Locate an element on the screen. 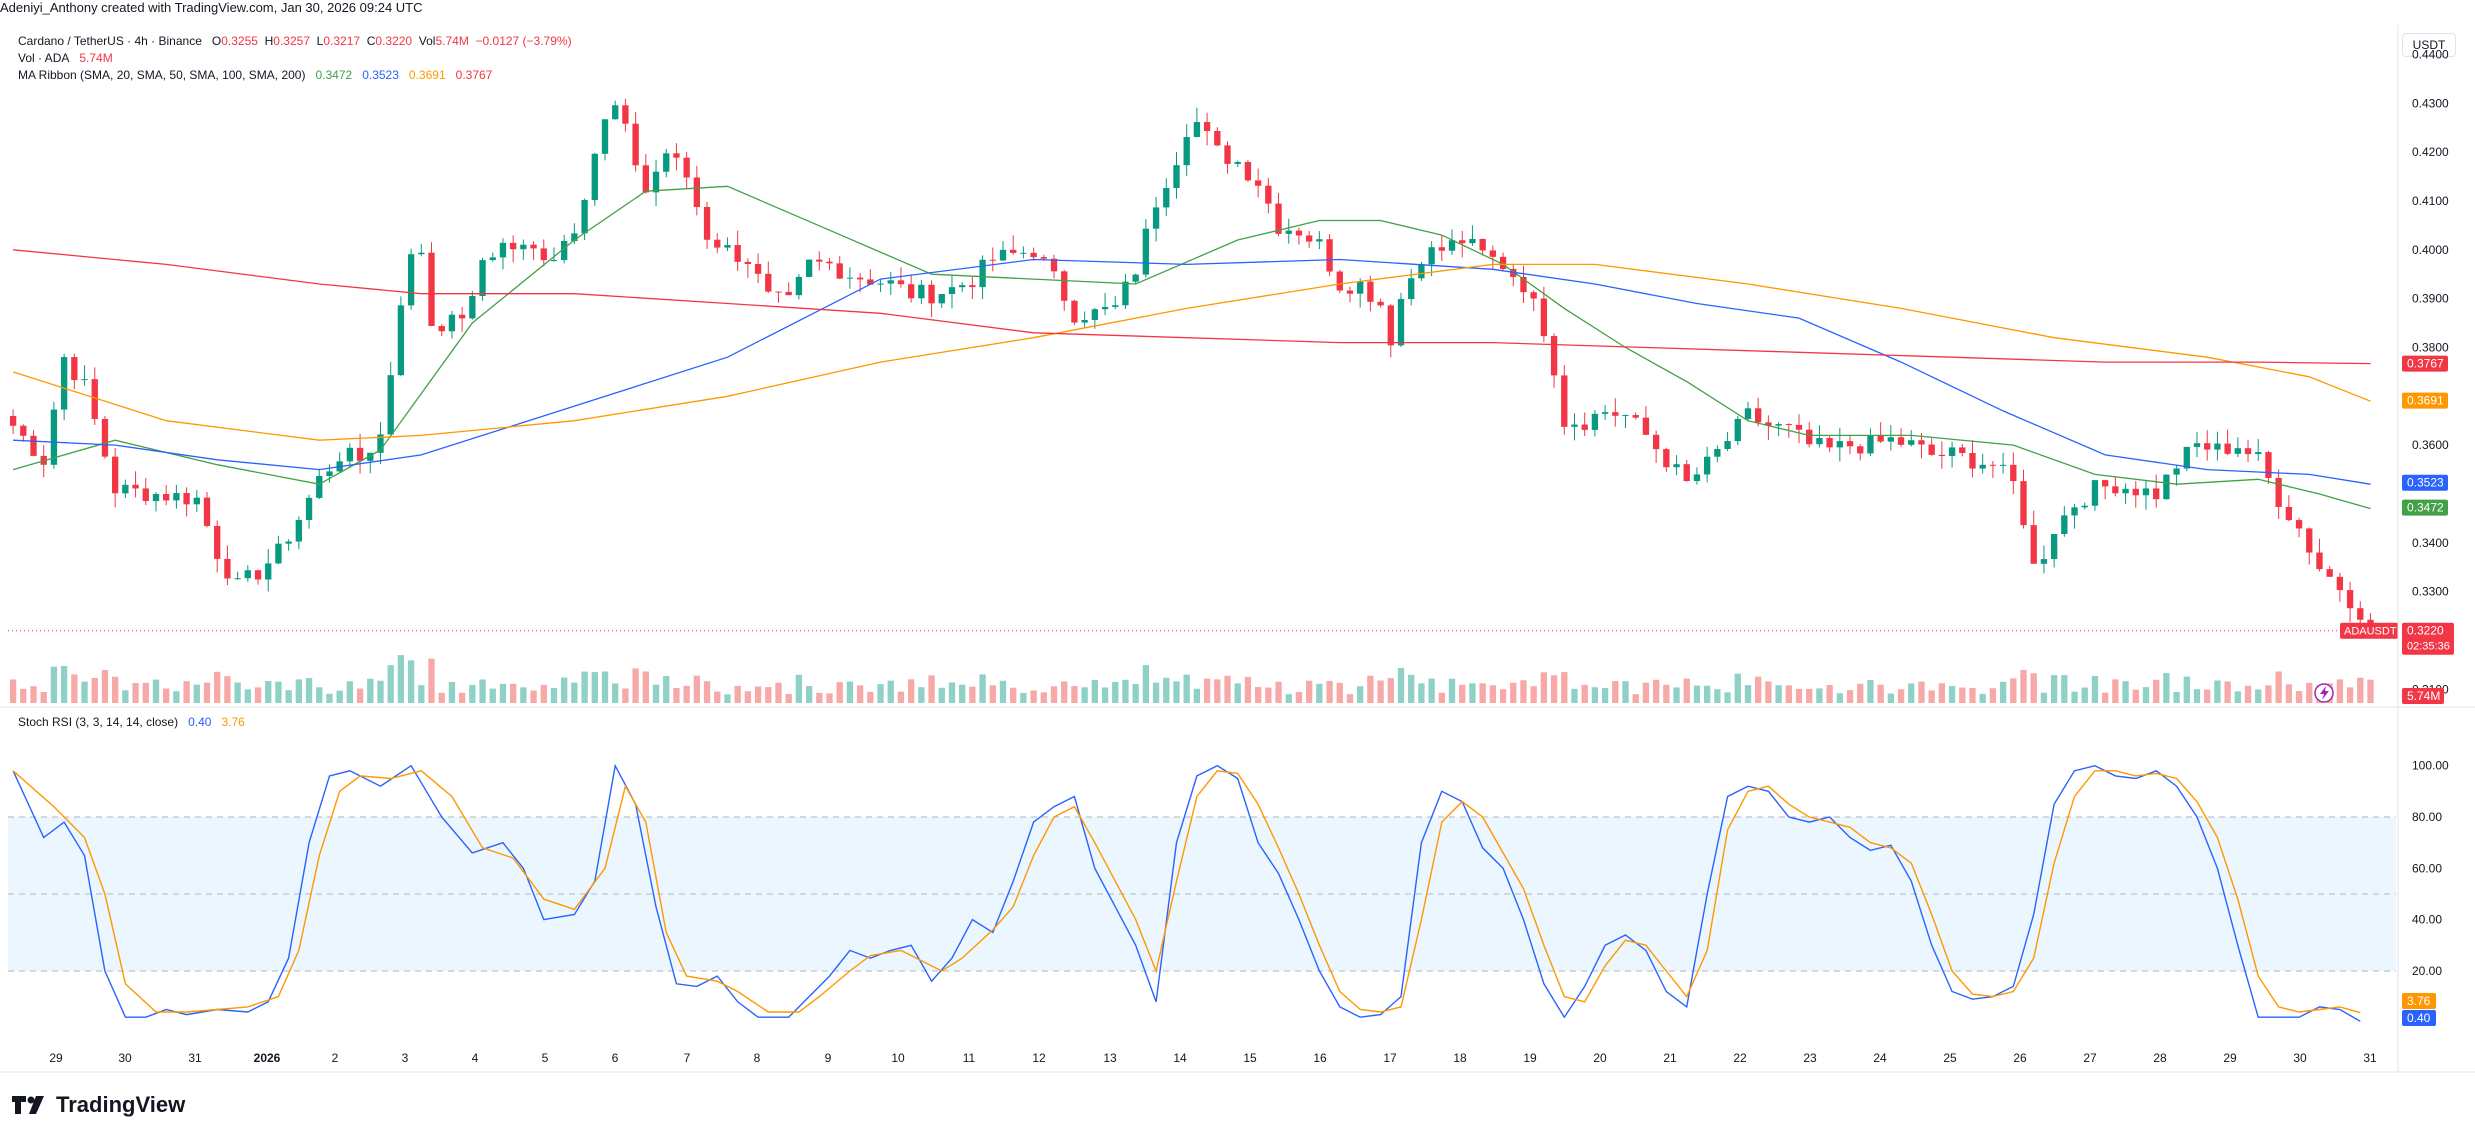 The height and width of the screenshot is (1135, 2475). time-tick-label: 12 is located at coordinates (1039, 1058).